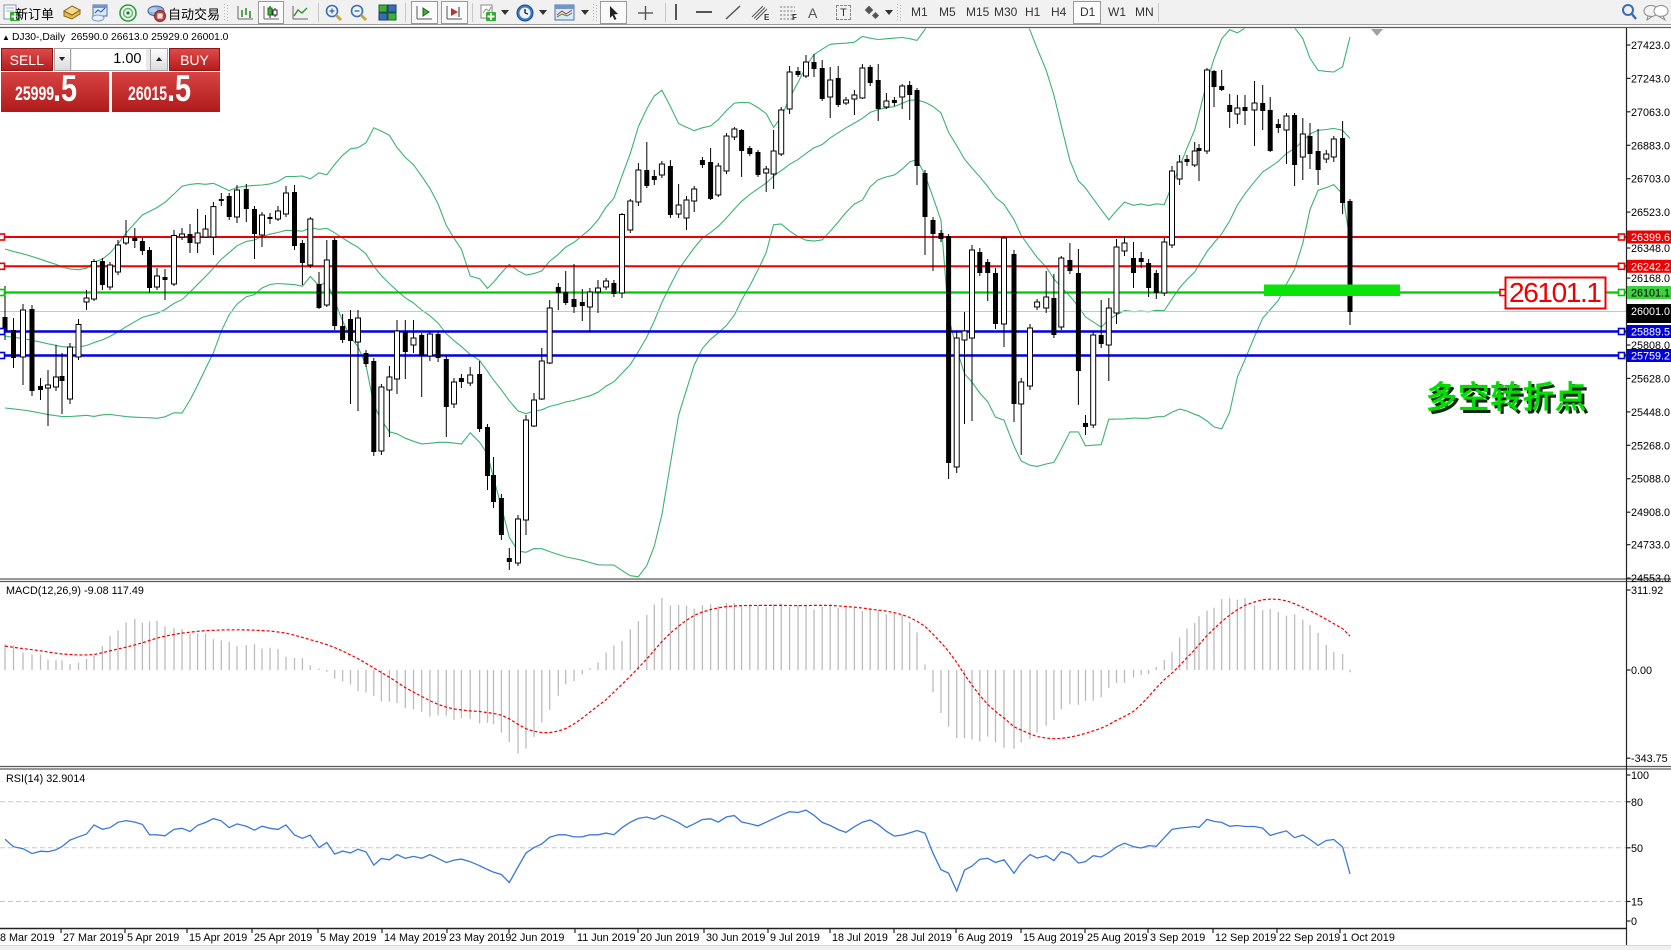  What do you see at coordinates (1637, 849) in the screenshot?
I see `svg-text: 50` at bounding box center [1637, 849].